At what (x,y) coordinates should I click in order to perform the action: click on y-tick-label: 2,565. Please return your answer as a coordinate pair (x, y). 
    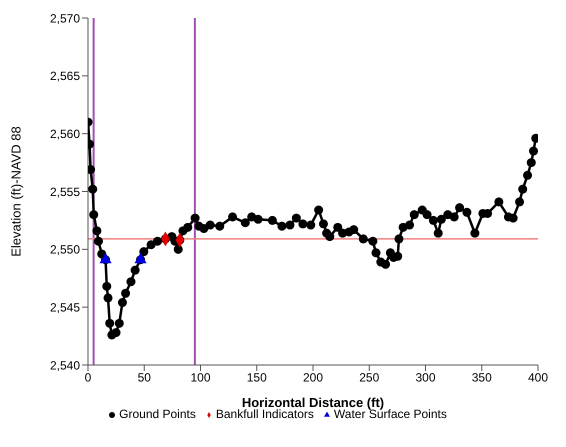
    Looking at the image, I should click on (65, 76).